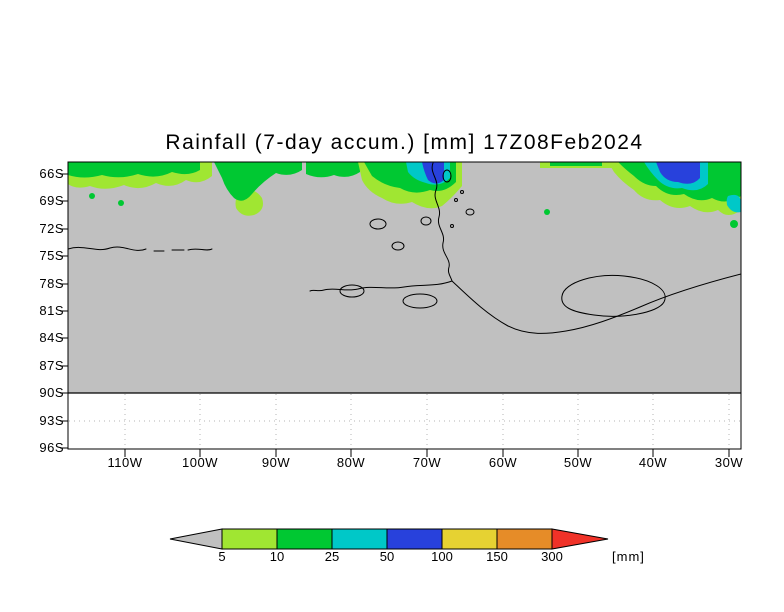  What do you see at coordinates (51, 200) in the screenshot?
I see `y-tick-label: 69S` at bounding box center [51, 200].